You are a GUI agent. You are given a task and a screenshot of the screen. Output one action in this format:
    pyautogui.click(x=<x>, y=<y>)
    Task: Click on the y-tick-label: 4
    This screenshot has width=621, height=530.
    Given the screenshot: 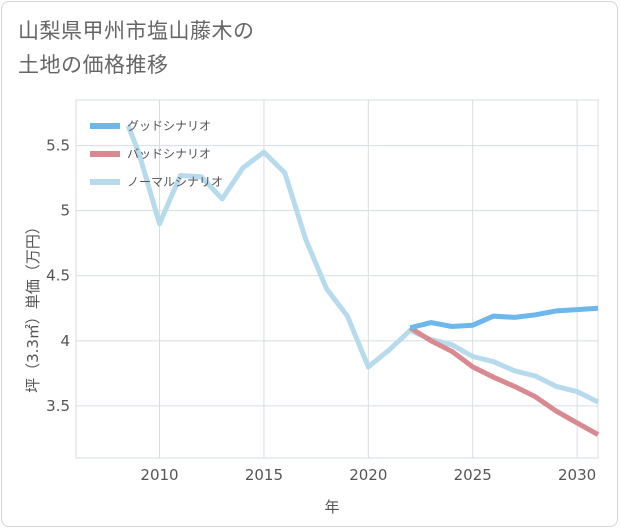 What is the action you would take?
    pyautogui.click(x=65, y=341)
    